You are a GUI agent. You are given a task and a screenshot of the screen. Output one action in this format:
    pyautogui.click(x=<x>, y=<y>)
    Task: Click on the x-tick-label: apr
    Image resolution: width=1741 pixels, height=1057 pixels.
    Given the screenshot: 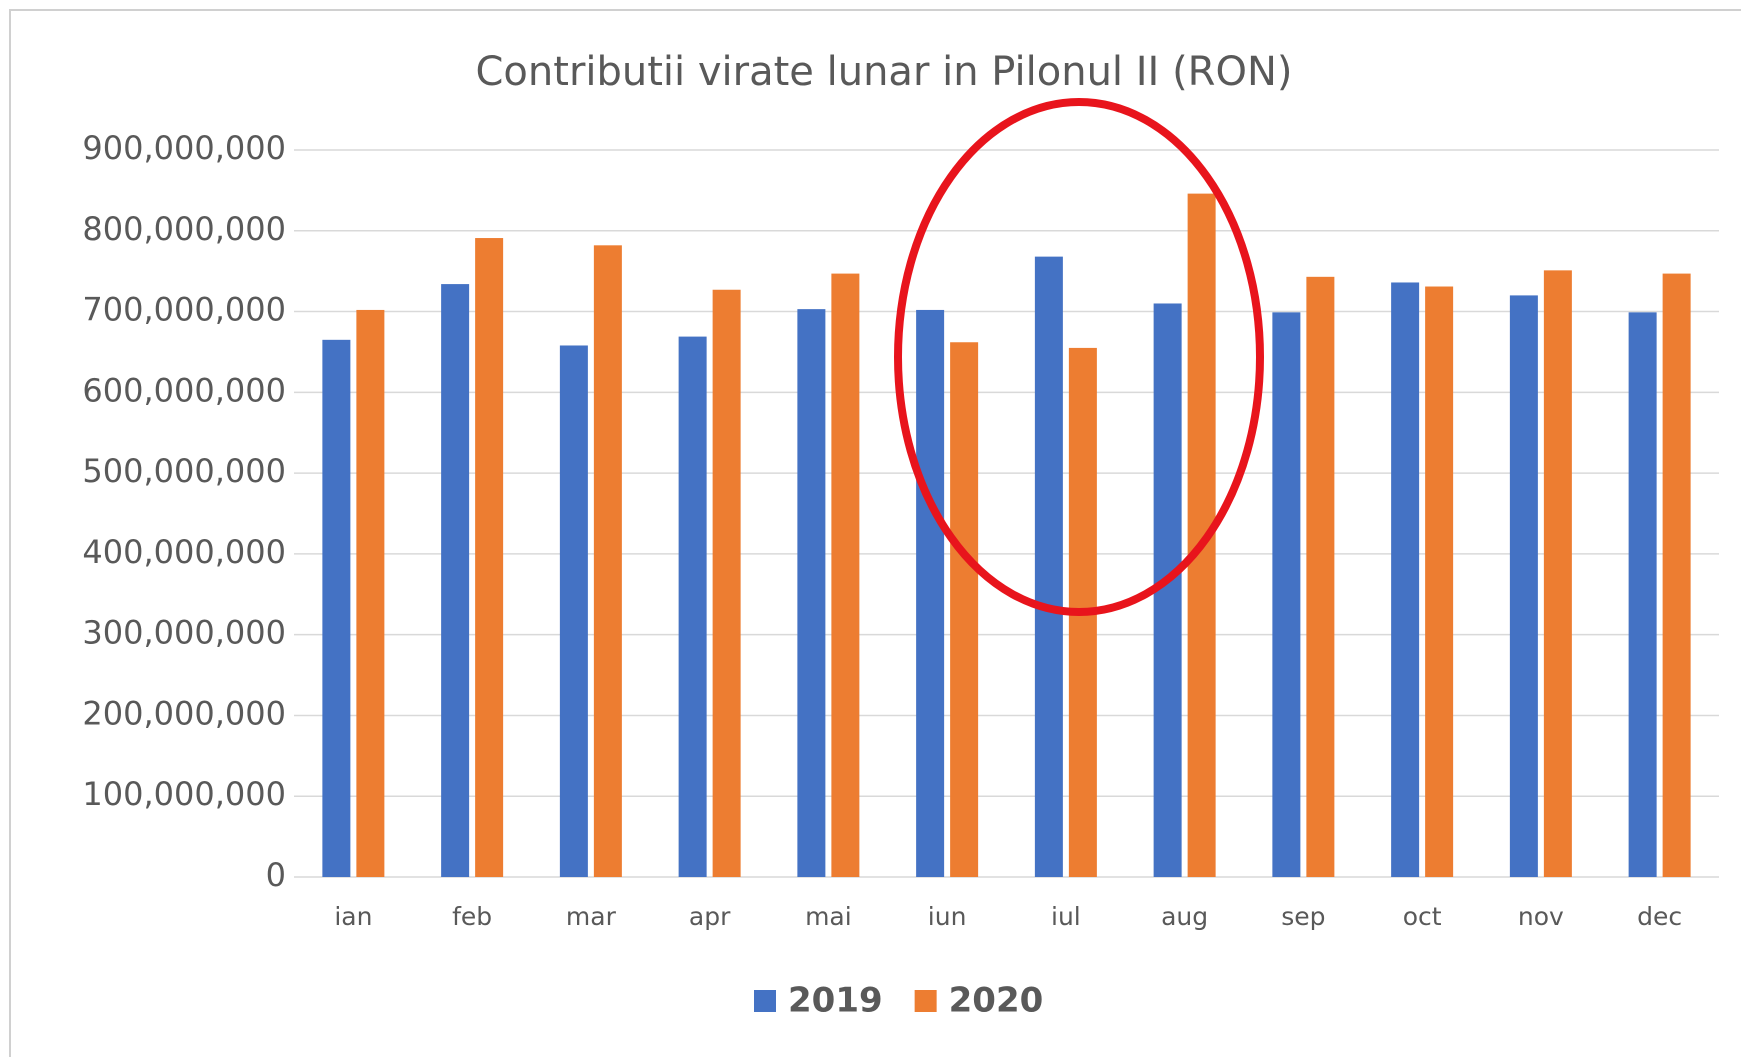 What is the action you would take?
    pyautogui.click(x=710, y=916)
    